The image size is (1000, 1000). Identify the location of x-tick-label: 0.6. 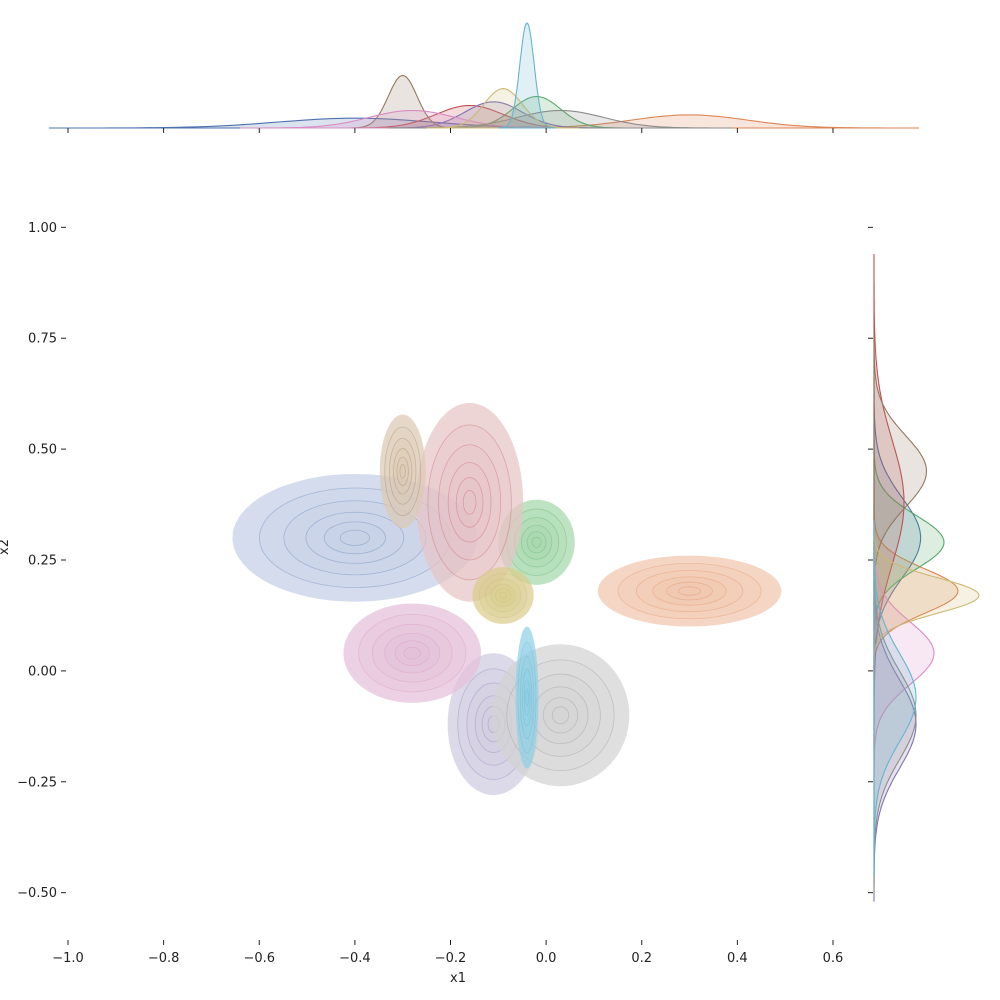
(833, 958).